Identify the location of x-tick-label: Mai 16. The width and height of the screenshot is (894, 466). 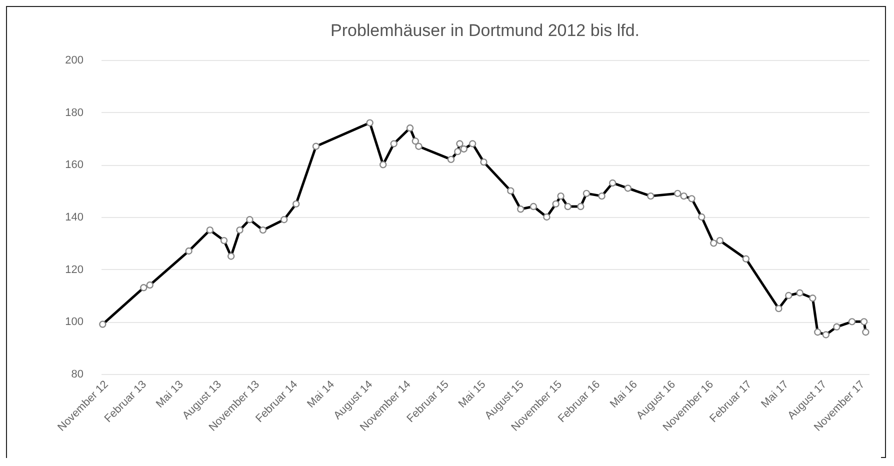
(624, 394).